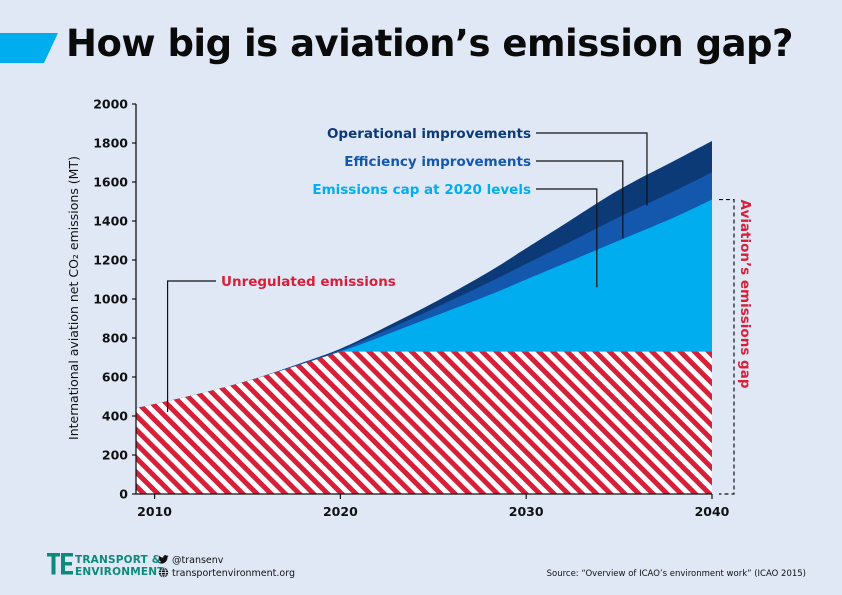 The height and width of the screenshot is (595, 842). Describe the element at coordinates (60, 564) in the screenshot. I see `te-logo-icon` at that location.